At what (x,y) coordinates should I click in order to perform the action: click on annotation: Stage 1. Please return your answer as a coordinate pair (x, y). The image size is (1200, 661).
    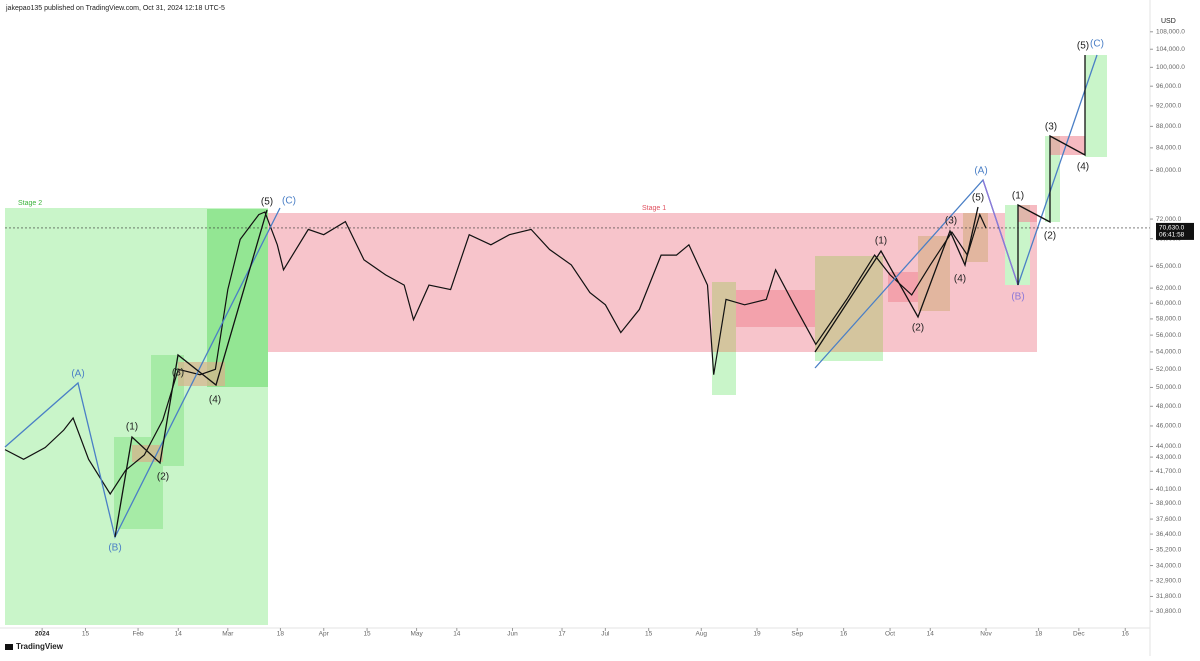
    Looking at the image, I should click on (654, 208).